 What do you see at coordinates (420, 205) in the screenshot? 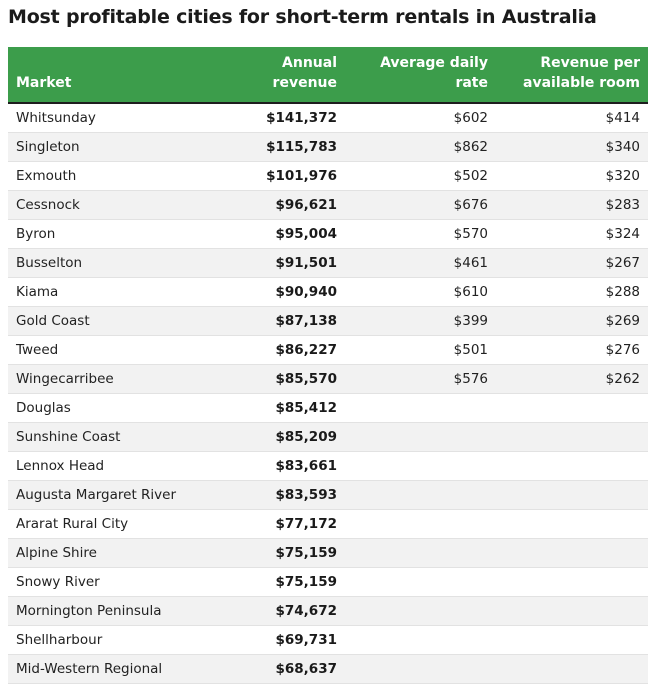
I see `cell-average-daily-rate: $676` at bounding box center [420, 205].